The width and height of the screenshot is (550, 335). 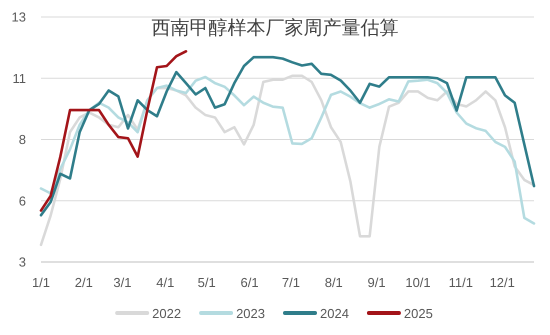 What do you see at coordinates (333, 282) in the screenshot?
I see `x-tick-label: 8/1` at bounding box center [333, 282].